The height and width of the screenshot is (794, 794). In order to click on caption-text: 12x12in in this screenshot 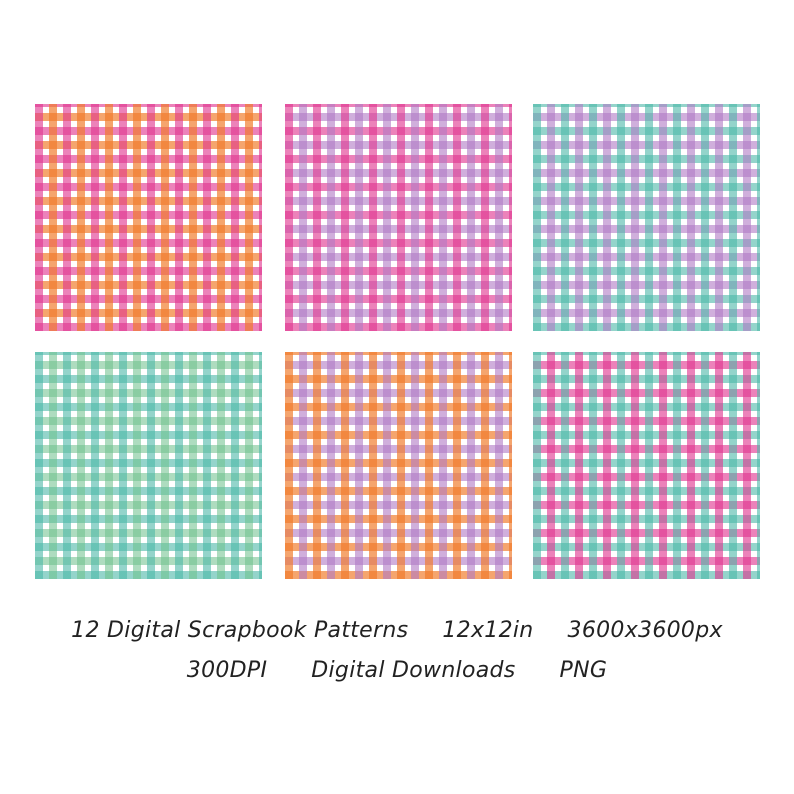, I will do `click(488, 630)`.